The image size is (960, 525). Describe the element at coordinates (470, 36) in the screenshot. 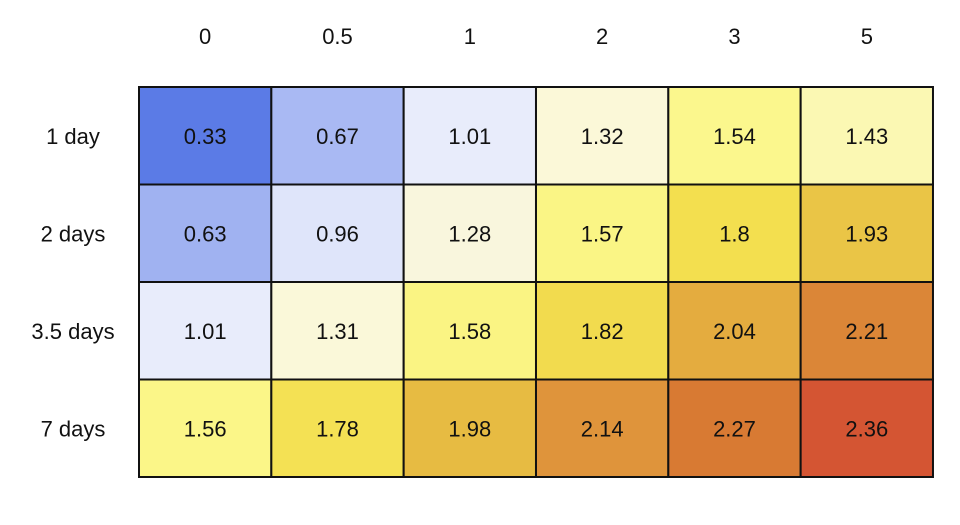

I see `x-tick-label: 1` at that location.